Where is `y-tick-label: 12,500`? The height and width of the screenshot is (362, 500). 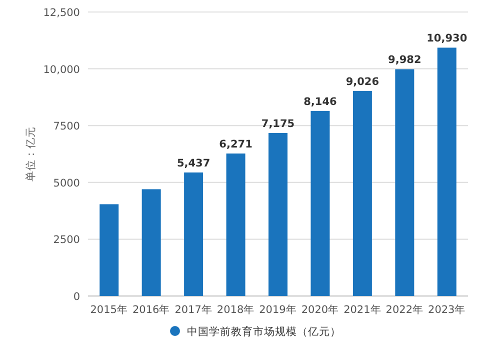
y-tick-label: 12,500 is located at coordinates (61, 13).